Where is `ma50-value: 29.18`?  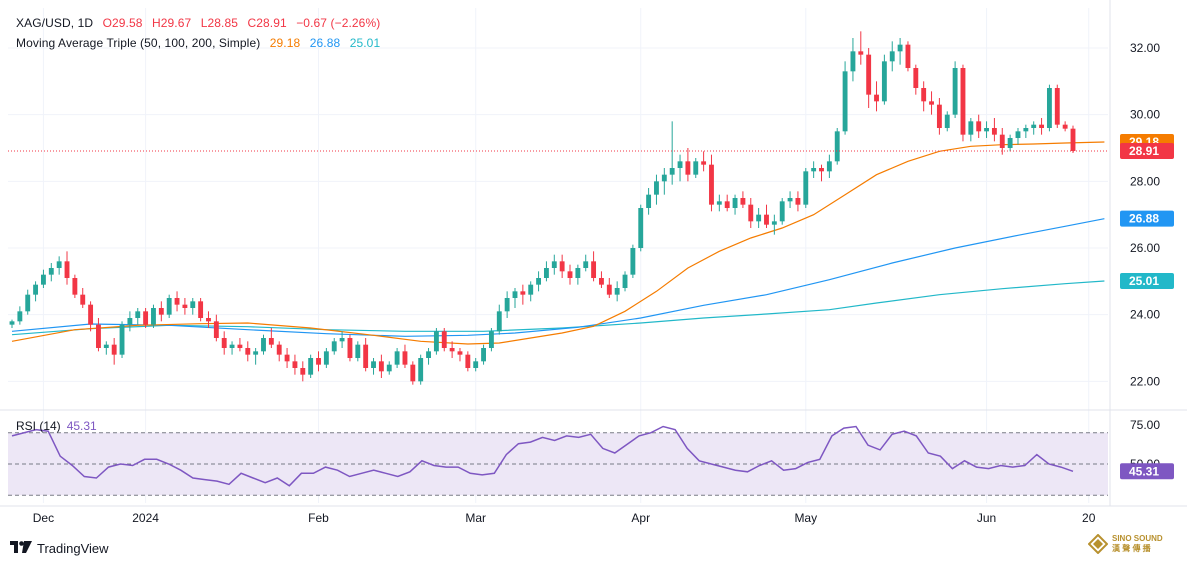 ma50-value: 29.18 is located at coordinates (285, 43).